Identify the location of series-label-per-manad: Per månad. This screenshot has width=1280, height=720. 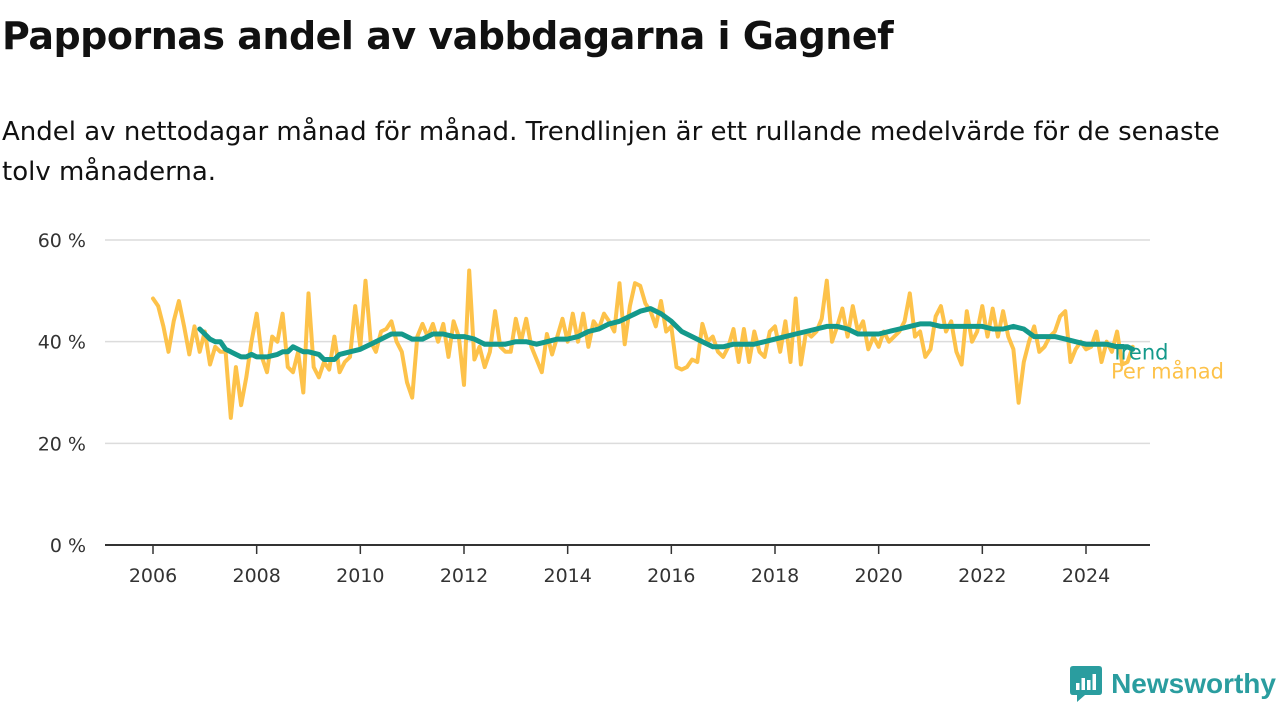
(1167, 370).